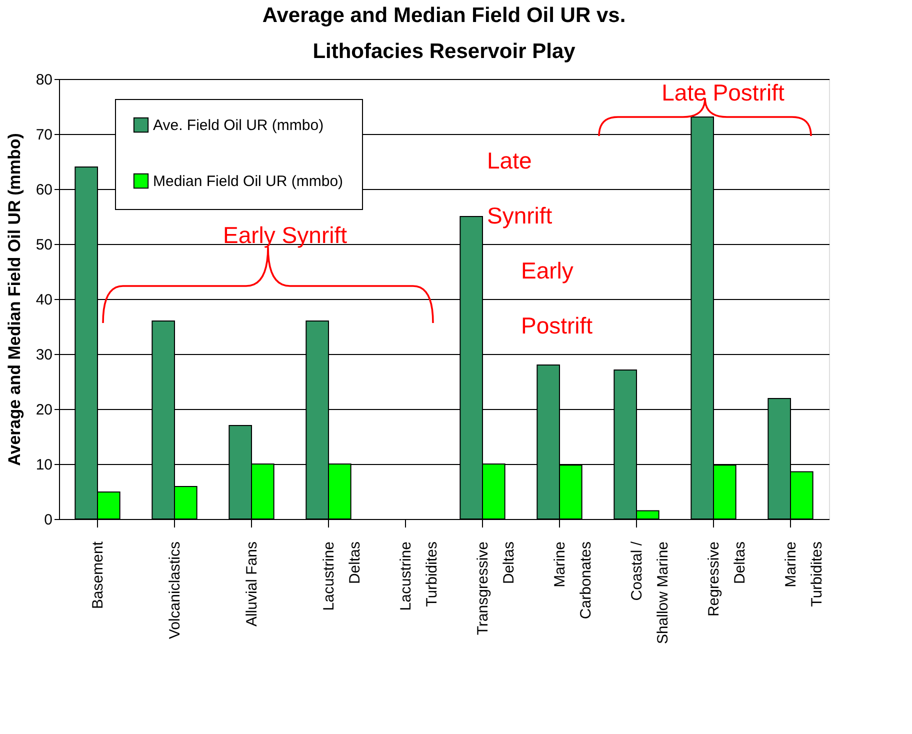  What do you see at coordinates (44, 135) in the screenshot?
I see `y-tick-label: 70` at bounding box center [44, 135].